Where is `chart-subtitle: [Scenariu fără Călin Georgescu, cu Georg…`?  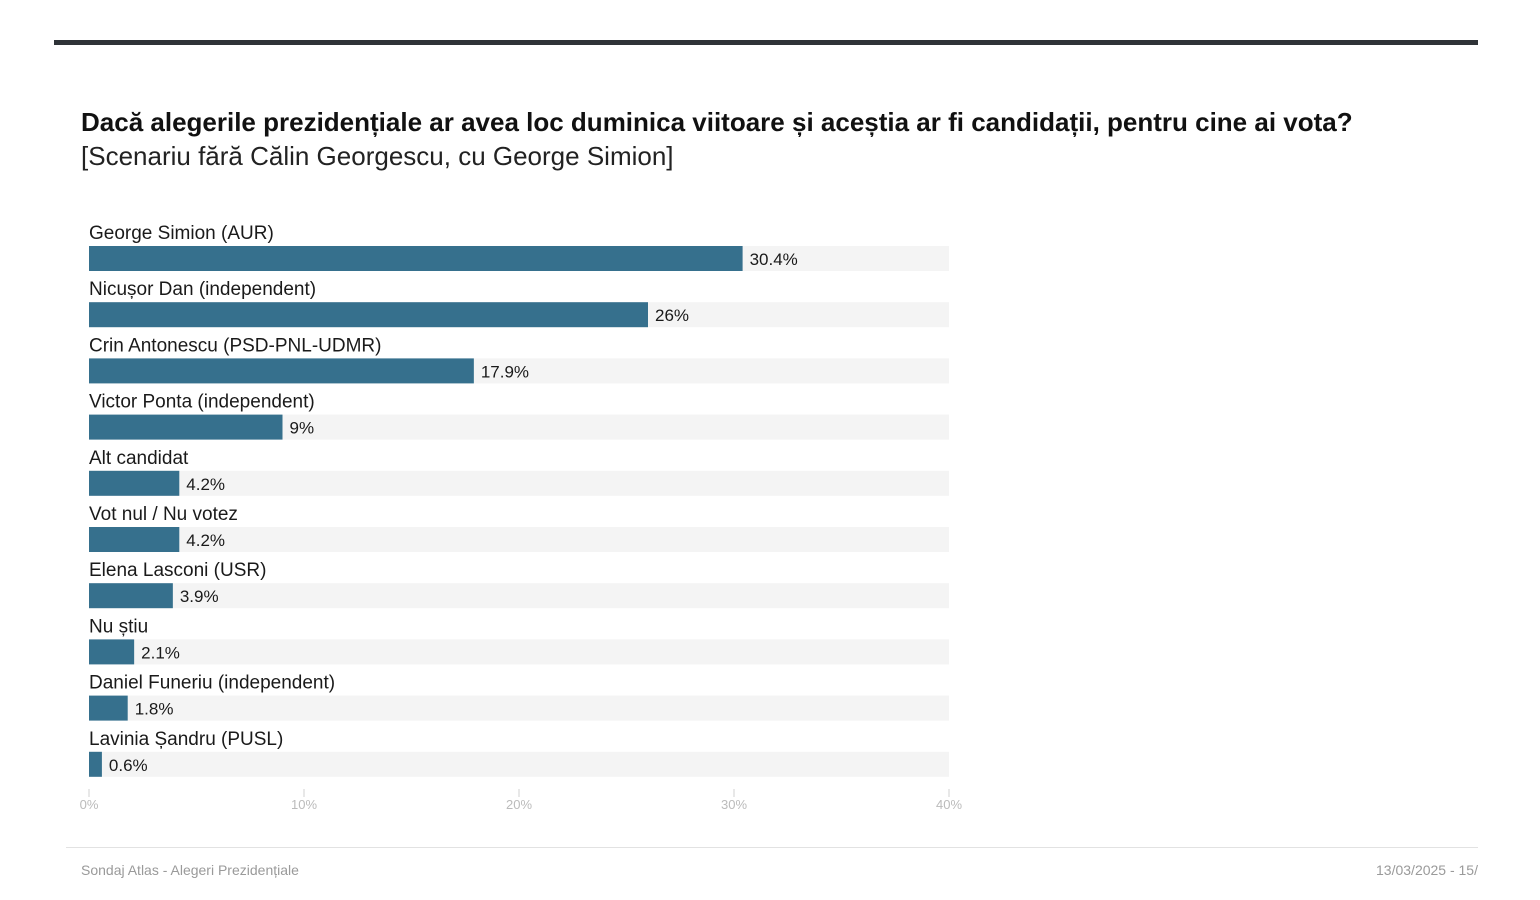 chart-subtitle: [Scenariu fără Călin Georgescu, cu Georg… is located at coordinates (377, 156).